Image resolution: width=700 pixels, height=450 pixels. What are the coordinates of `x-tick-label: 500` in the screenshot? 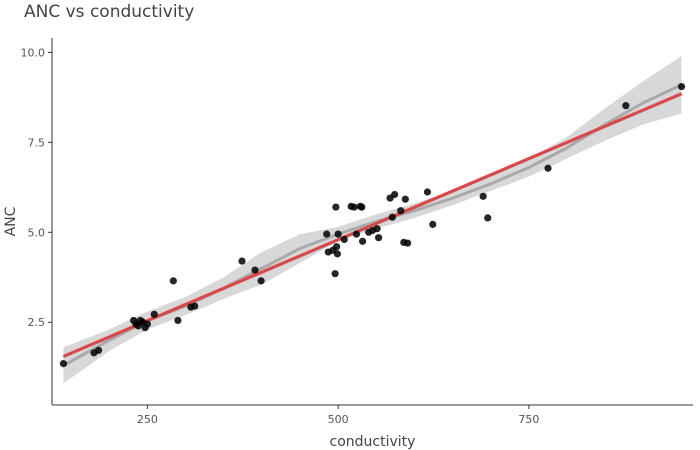 It's located at (338, 419).